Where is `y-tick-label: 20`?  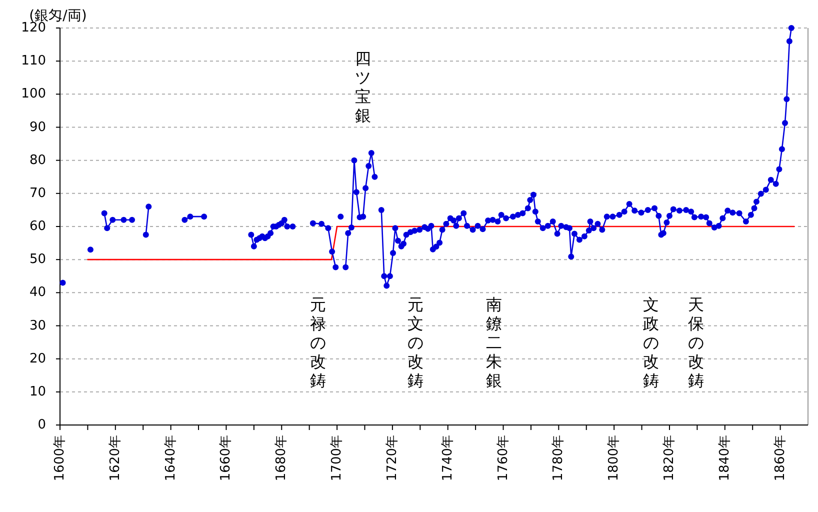
y-tick-label: 20 is located at coordinates (37, 358).